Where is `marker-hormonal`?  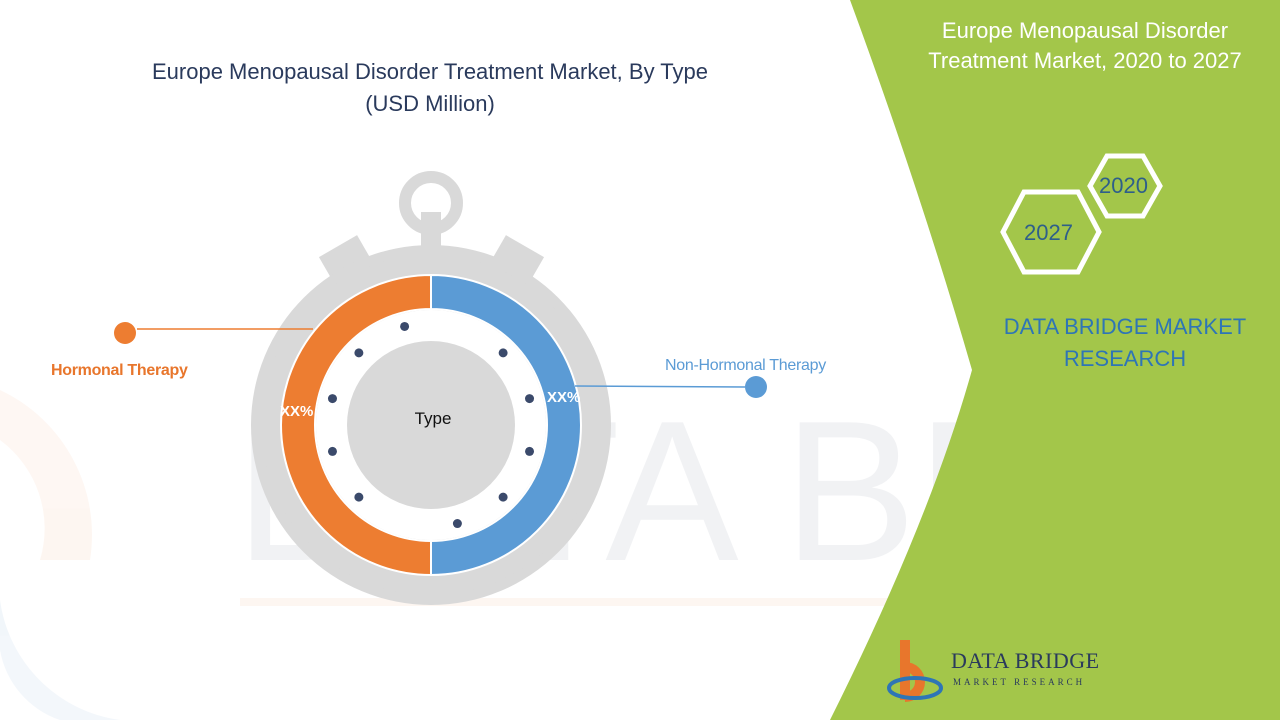
marker-hormonal is located at coordinates (125, 333).